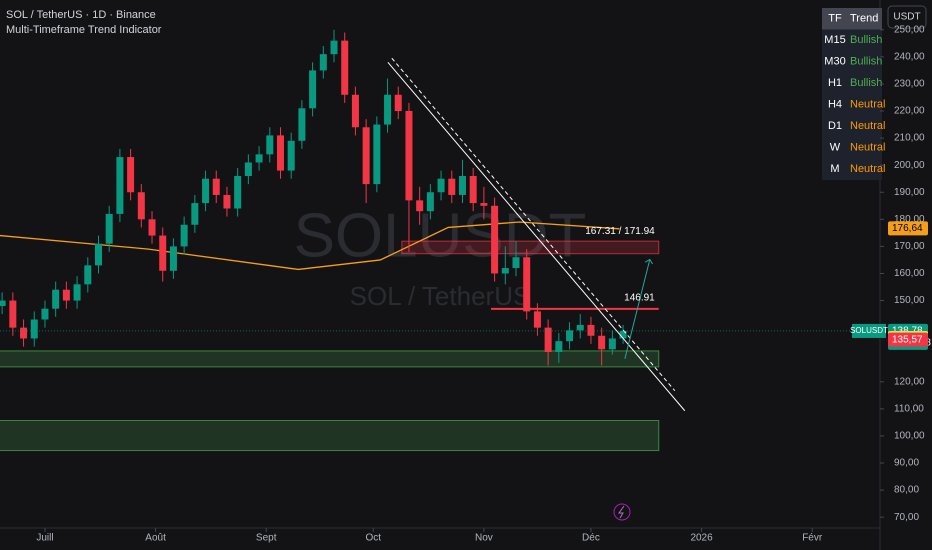 Image resolution: width=932 pixels, height=550 pixels. Describe the element at coordinates (909, 29) in the screenshot. I see `y-tick-label: 250,00` at that location.